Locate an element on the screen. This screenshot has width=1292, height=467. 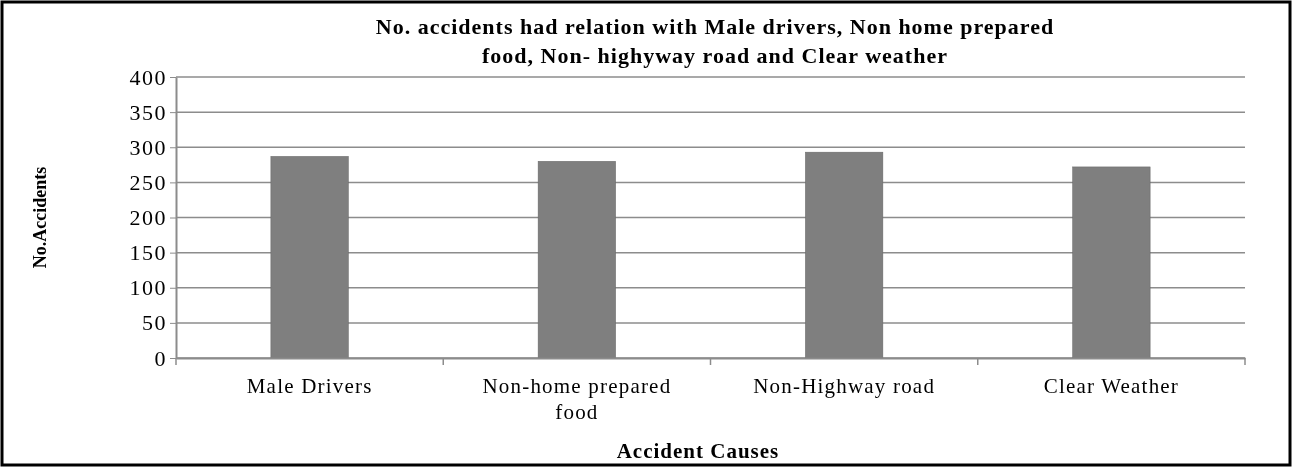
y-axis-title: No.Accidents is located at coordinates (40, 217).